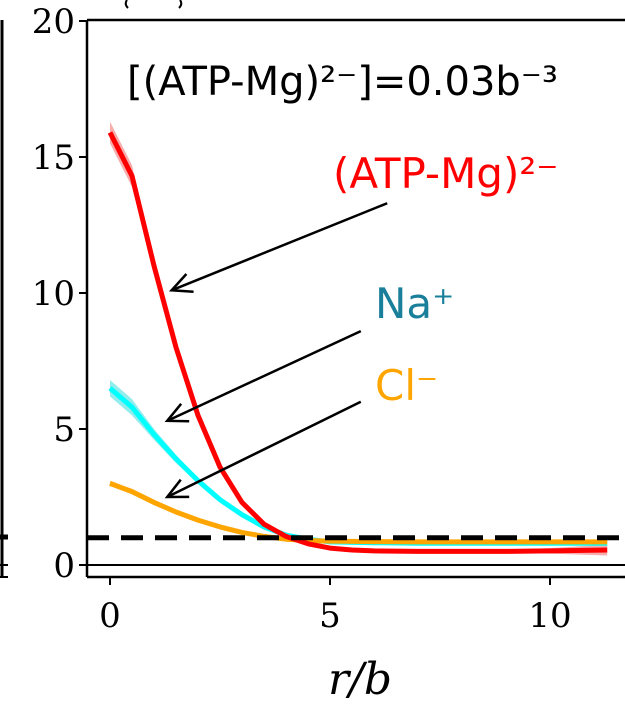 The width and height of the screenshot is (625, 707). I want to click on concentration-label: [(ATP-Mg)²⁻]=0.03b⁻³, so click(342, 82).